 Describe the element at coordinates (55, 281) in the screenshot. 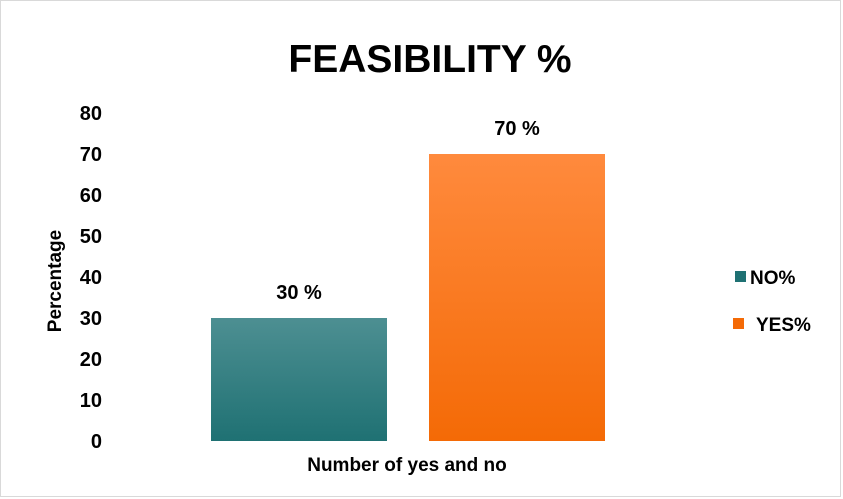

I see `y-axis-label: Percentage` at that location.